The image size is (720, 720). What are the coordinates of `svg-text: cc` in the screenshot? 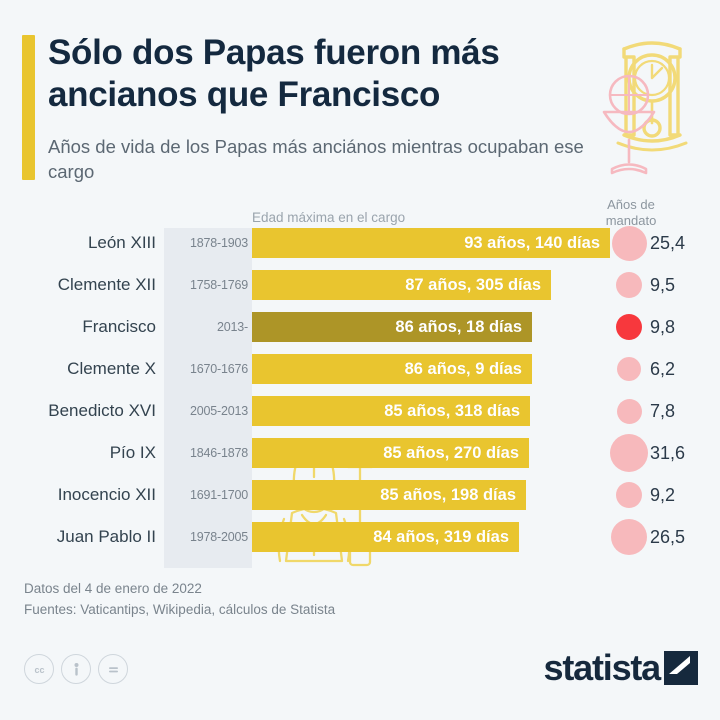 It's located at (39, 670).